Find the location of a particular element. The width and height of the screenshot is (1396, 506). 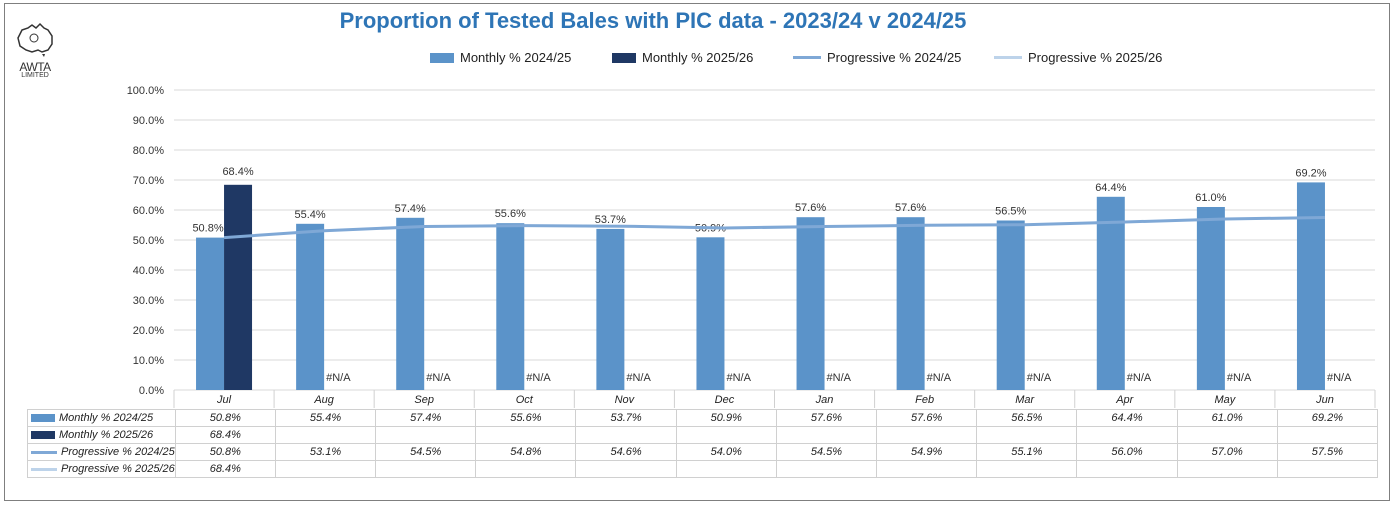

logo-subtext: LIMITED is located at coordinates (35, 75).